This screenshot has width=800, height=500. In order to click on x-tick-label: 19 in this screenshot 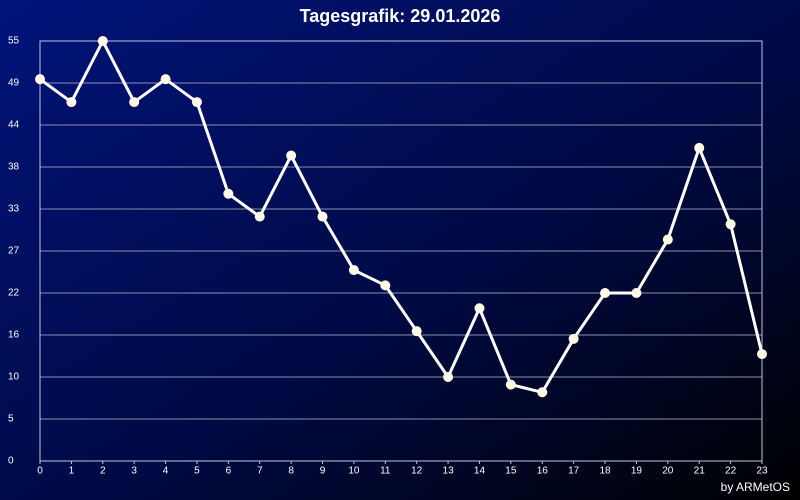, I will do `click(637, 471)`.